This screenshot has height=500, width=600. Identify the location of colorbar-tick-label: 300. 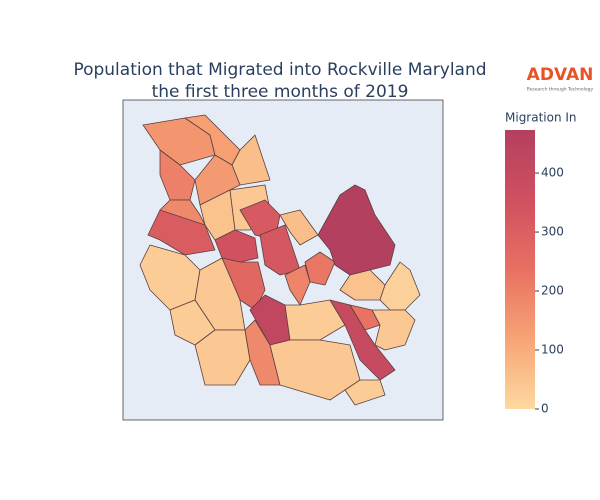
(552, 232).